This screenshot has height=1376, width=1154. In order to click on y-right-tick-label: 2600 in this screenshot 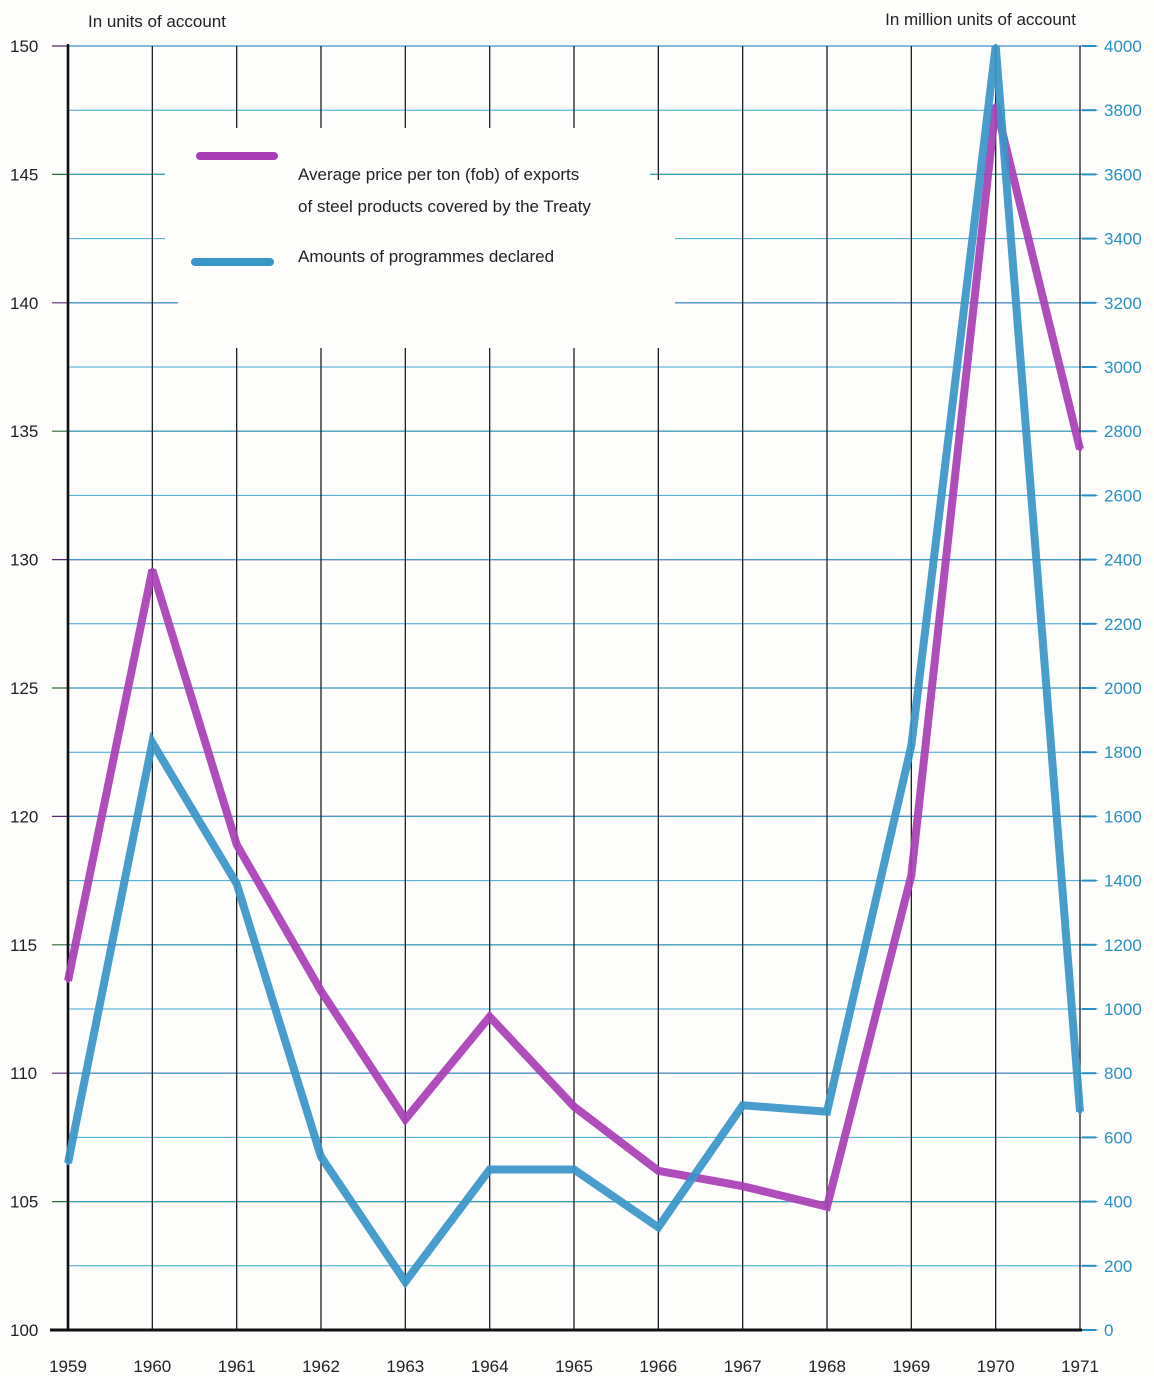, I will do `click(1123, 495)`.